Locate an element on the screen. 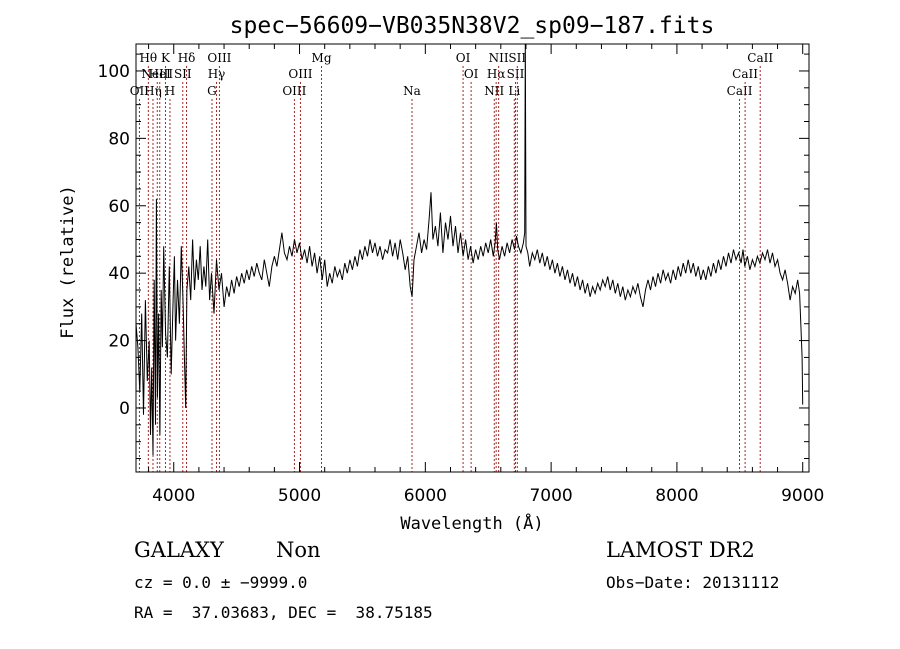 Image resolution: width=900 pixels, height=649 pixels. y-axis-label: Flux (relative) is located at coordinates (68, 262).